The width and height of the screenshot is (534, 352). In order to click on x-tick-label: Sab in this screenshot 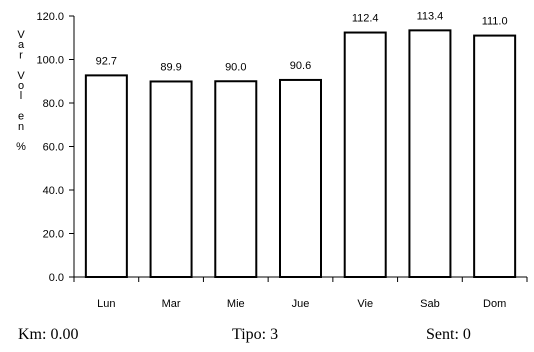, I will do `click(430, 304)`.